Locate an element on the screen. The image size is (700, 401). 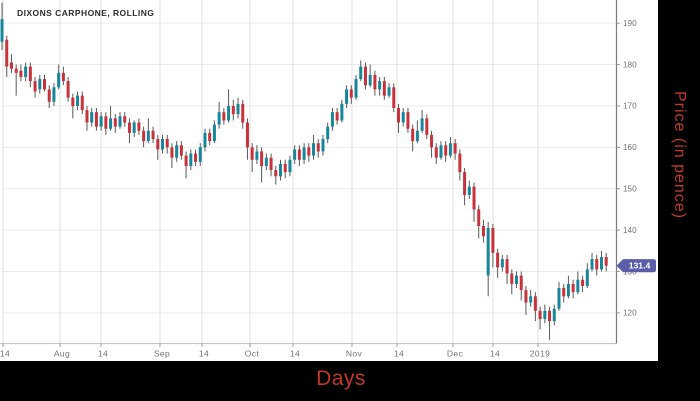
y-tick-label: 160 is located at coordinates (630, 147).